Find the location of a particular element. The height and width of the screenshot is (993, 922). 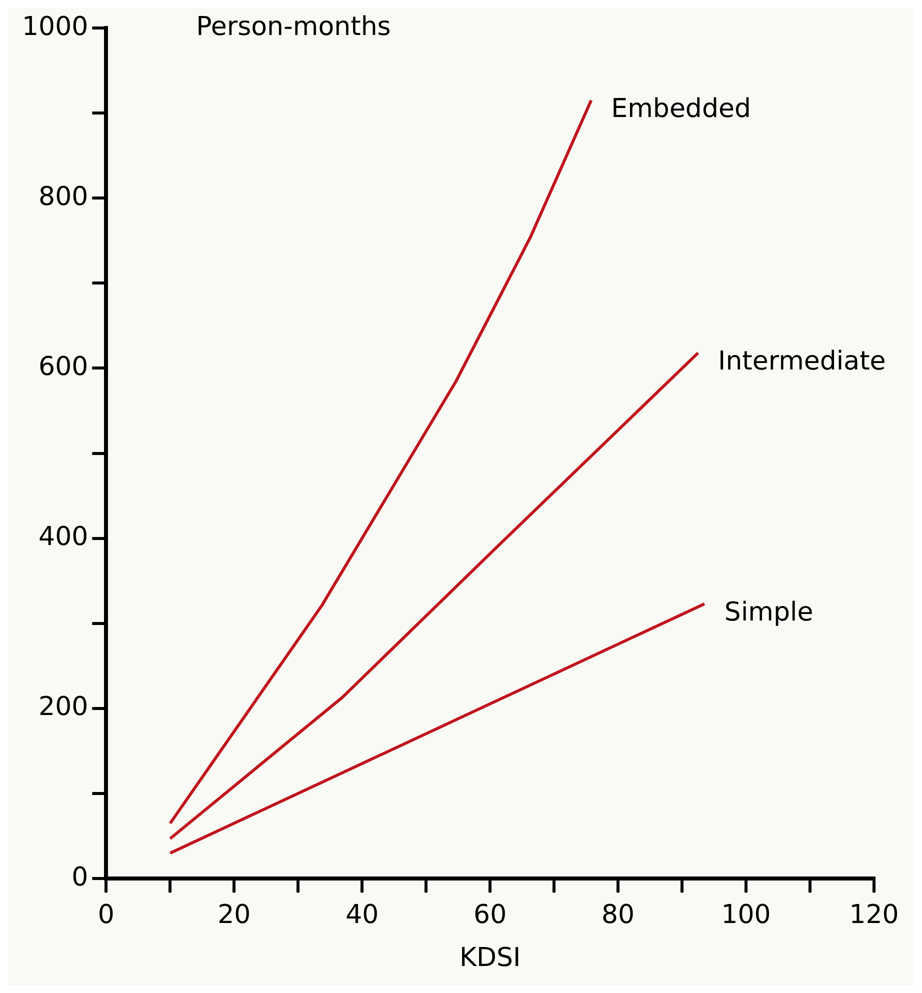

x-tick-label: 60 is located at coordinates (490, 915).